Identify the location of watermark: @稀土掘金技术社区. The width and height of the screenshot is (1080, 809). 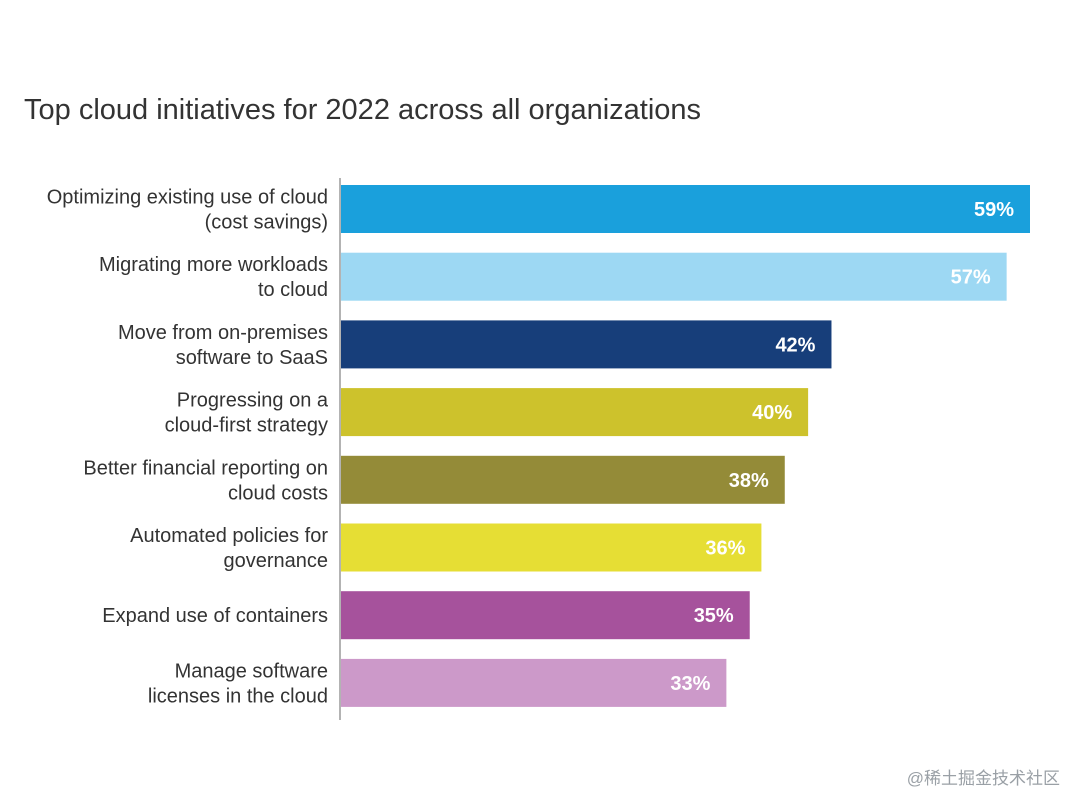
(983, 778).